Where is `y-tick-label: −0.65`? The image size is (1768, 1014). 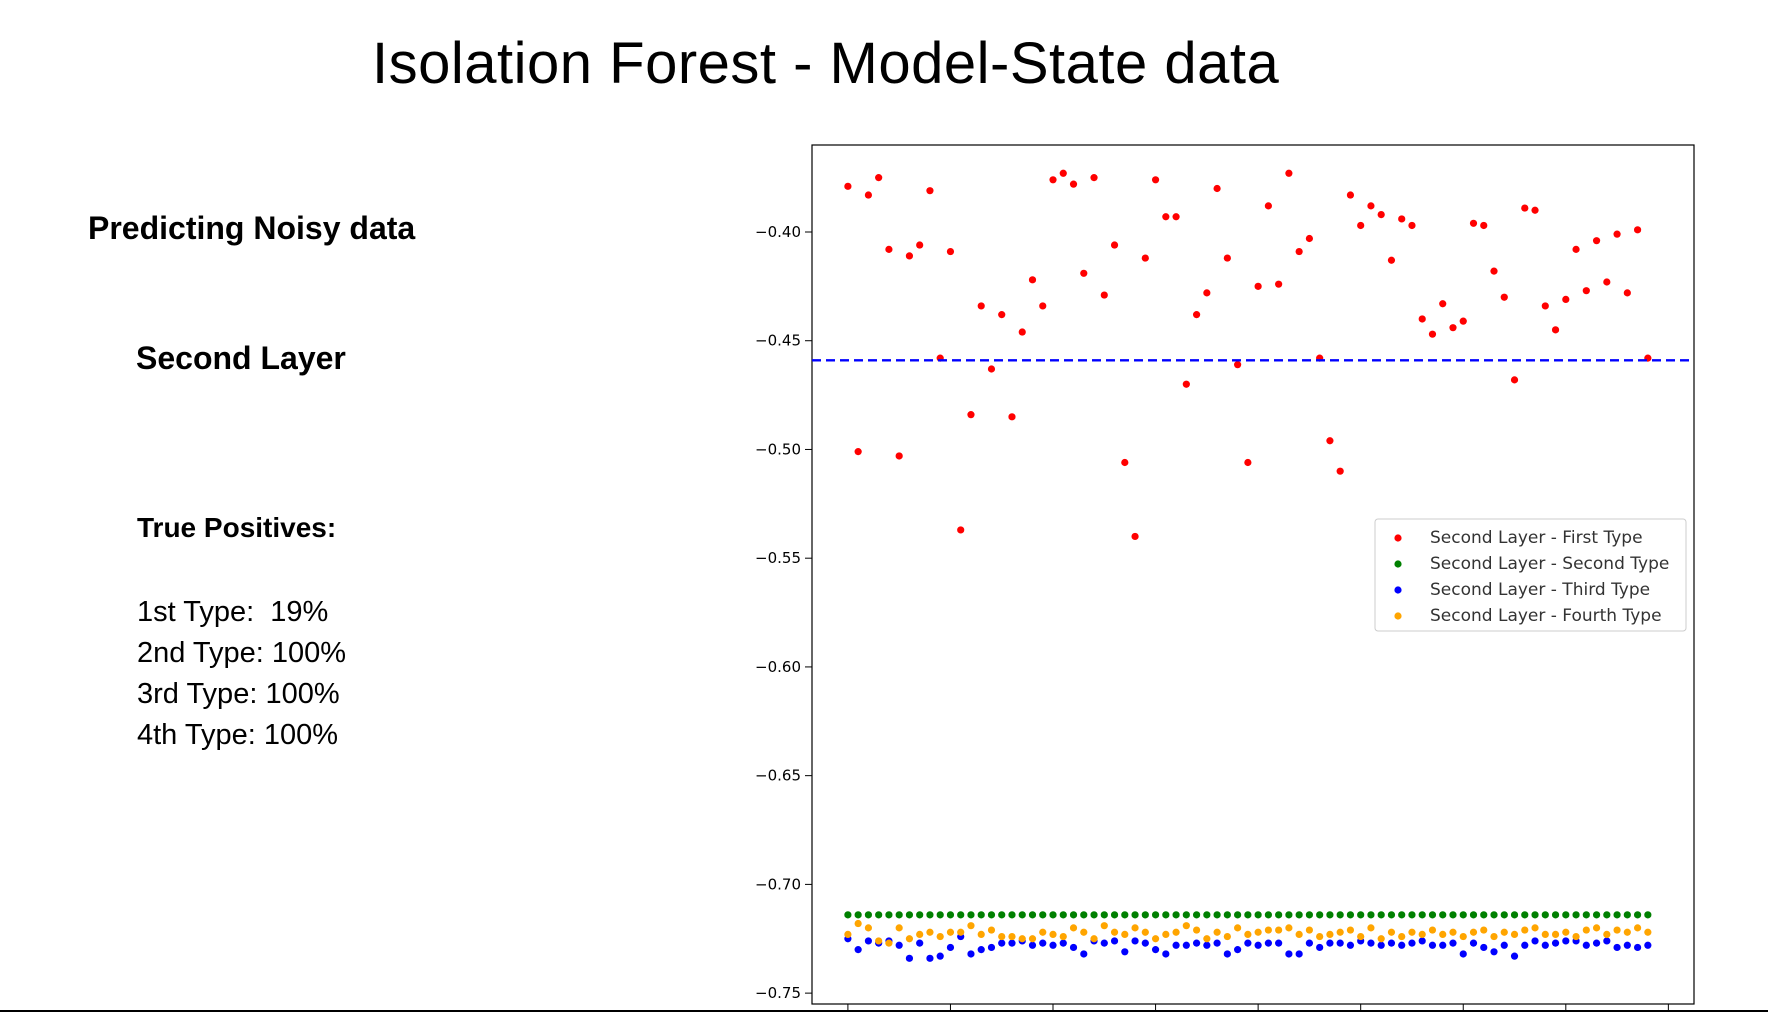
y-tick-label: −0.65 is located at coordinates (778, 776).